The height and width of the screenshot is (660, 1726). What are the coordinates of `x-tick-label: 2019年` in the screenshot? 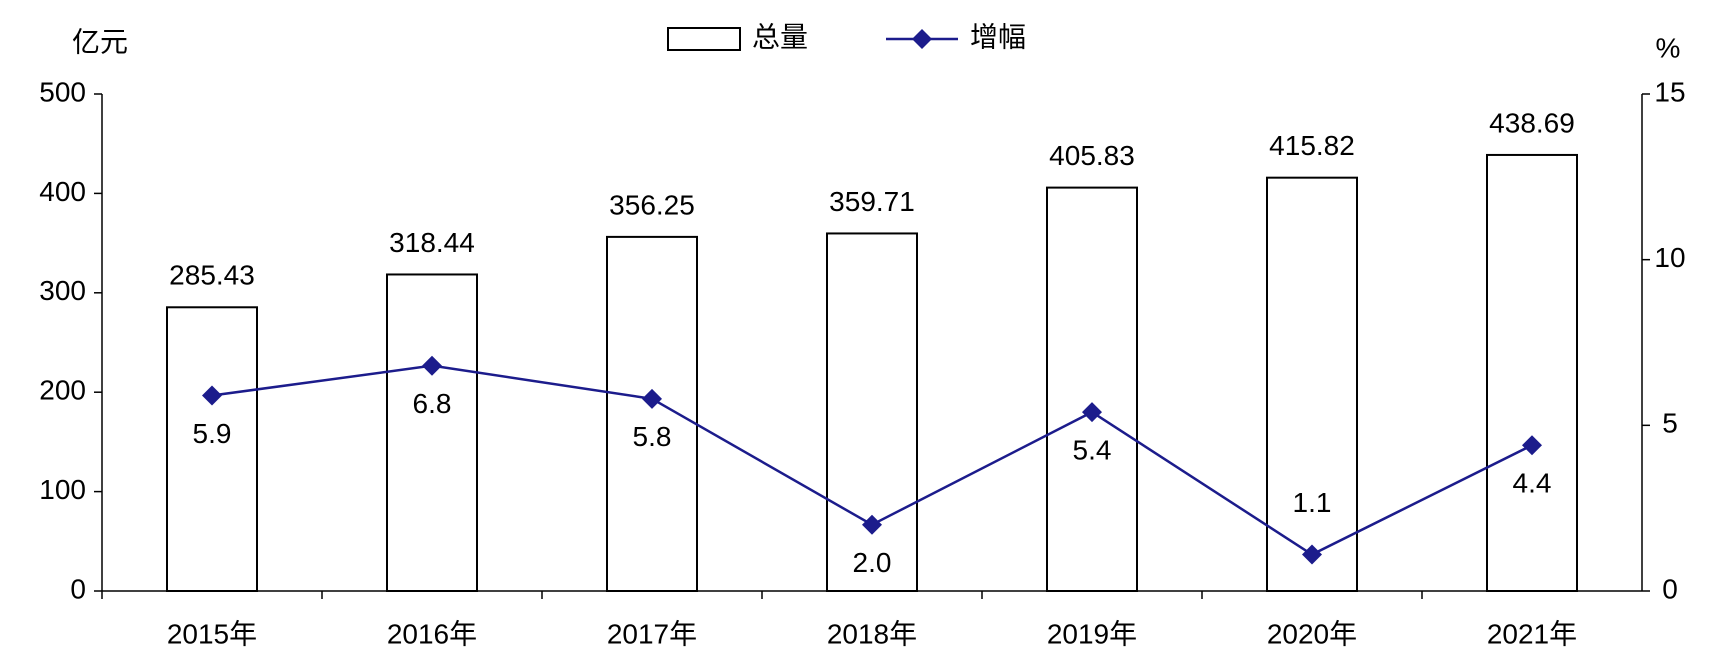 It's located at (1092, 633).